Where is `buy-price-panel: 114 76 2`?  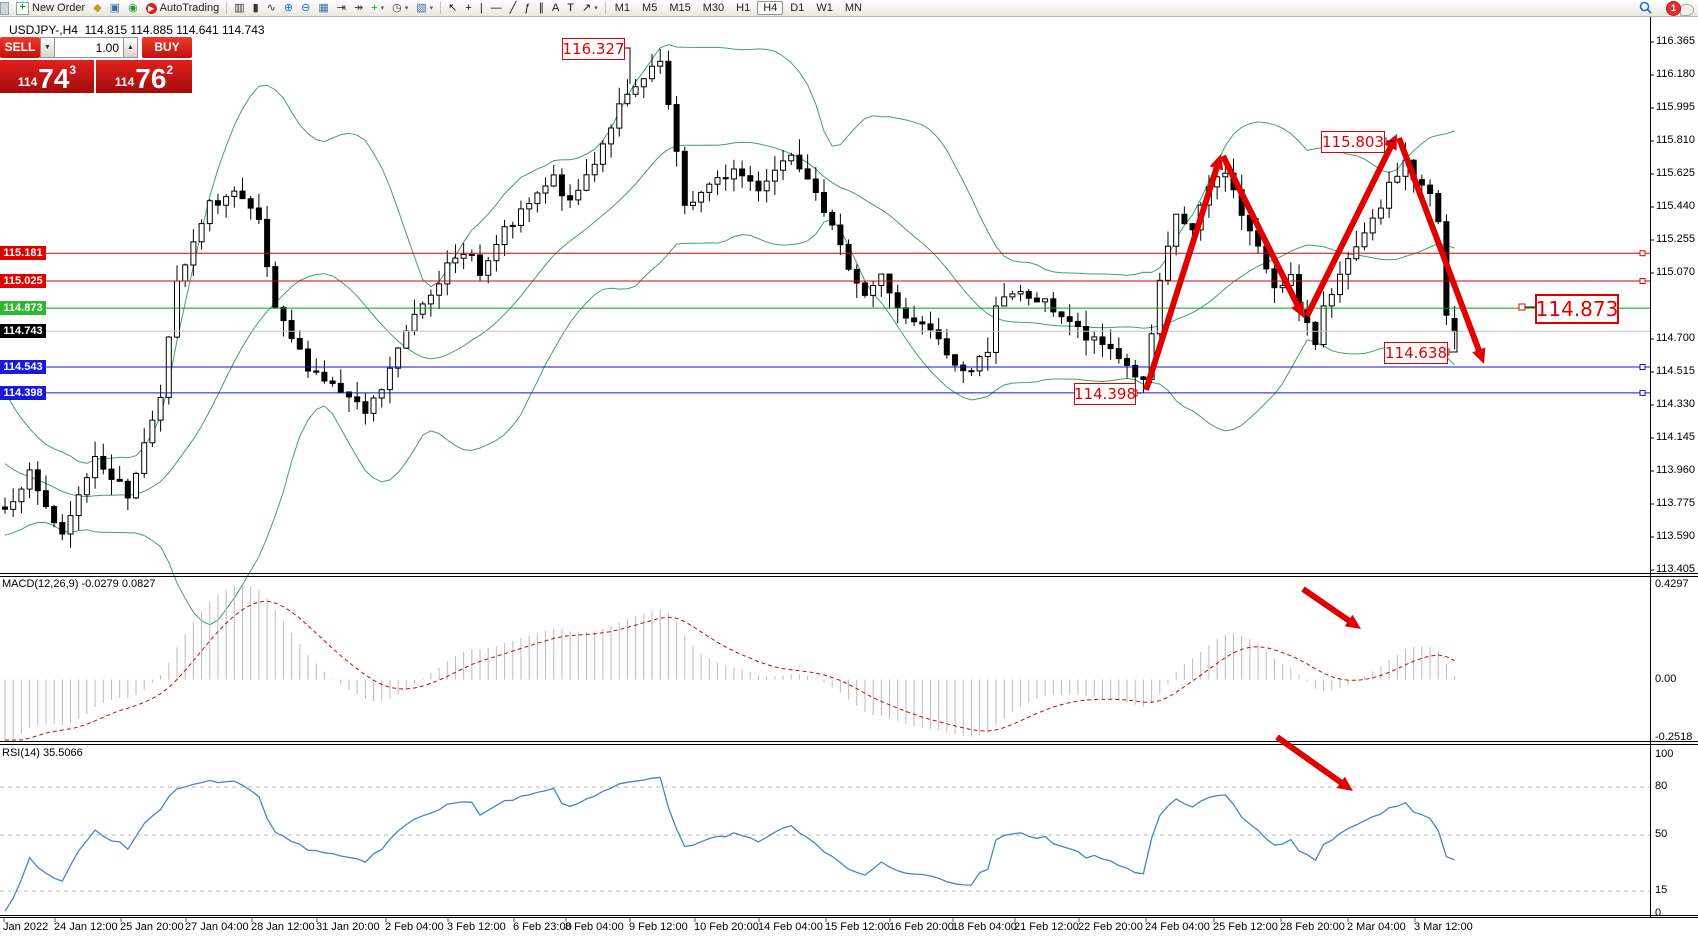 buy-price-panel: 114 76 2 is located at coordinates (144, 76).